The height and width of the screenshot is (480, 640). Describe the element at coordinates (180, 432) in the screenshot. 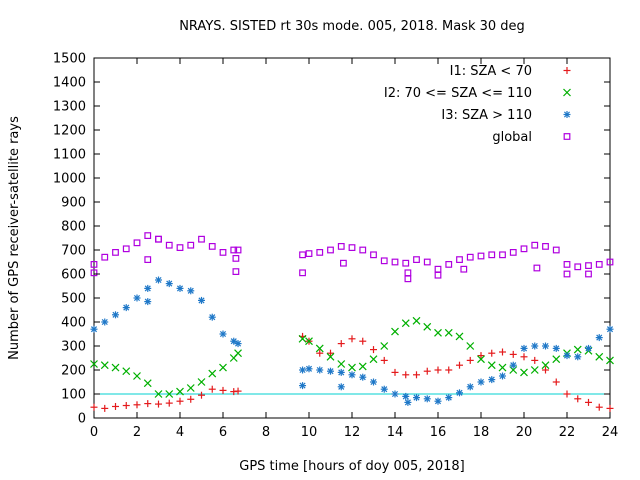

I see `x-tick-label: 4` at that location.